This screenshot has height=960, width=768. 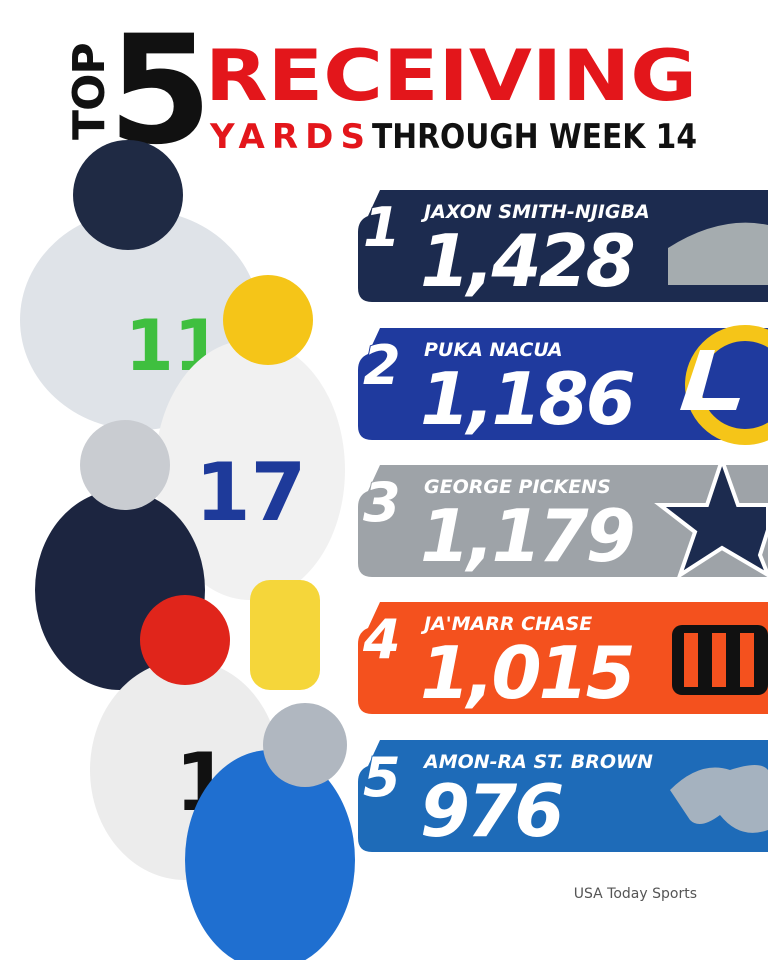 I want to click on jersey-number-art: 17, so click(x=250, y=492).